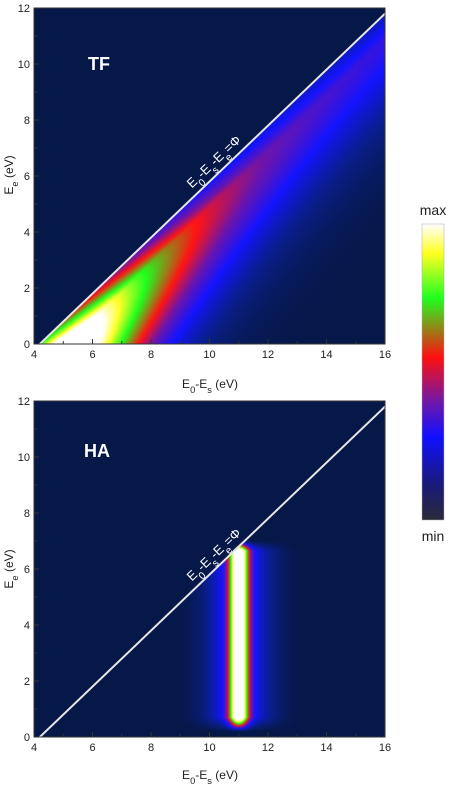 Image resolution: width=450 pixels, height=787 pixels. What do you see at coordinates (433, 536) in the screenshot?
I see `colorbar-min-label: min` at bounding box center [433, 536].